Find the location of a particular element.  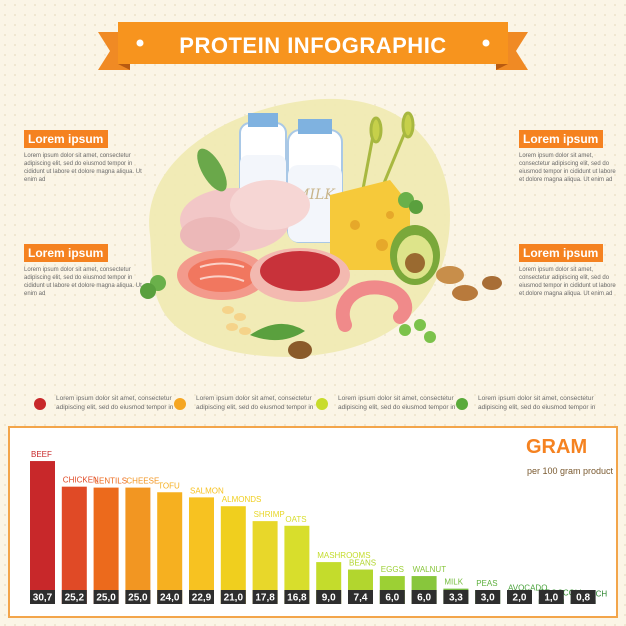

category-label: CHICKEN is located at coordinates (81, 480).